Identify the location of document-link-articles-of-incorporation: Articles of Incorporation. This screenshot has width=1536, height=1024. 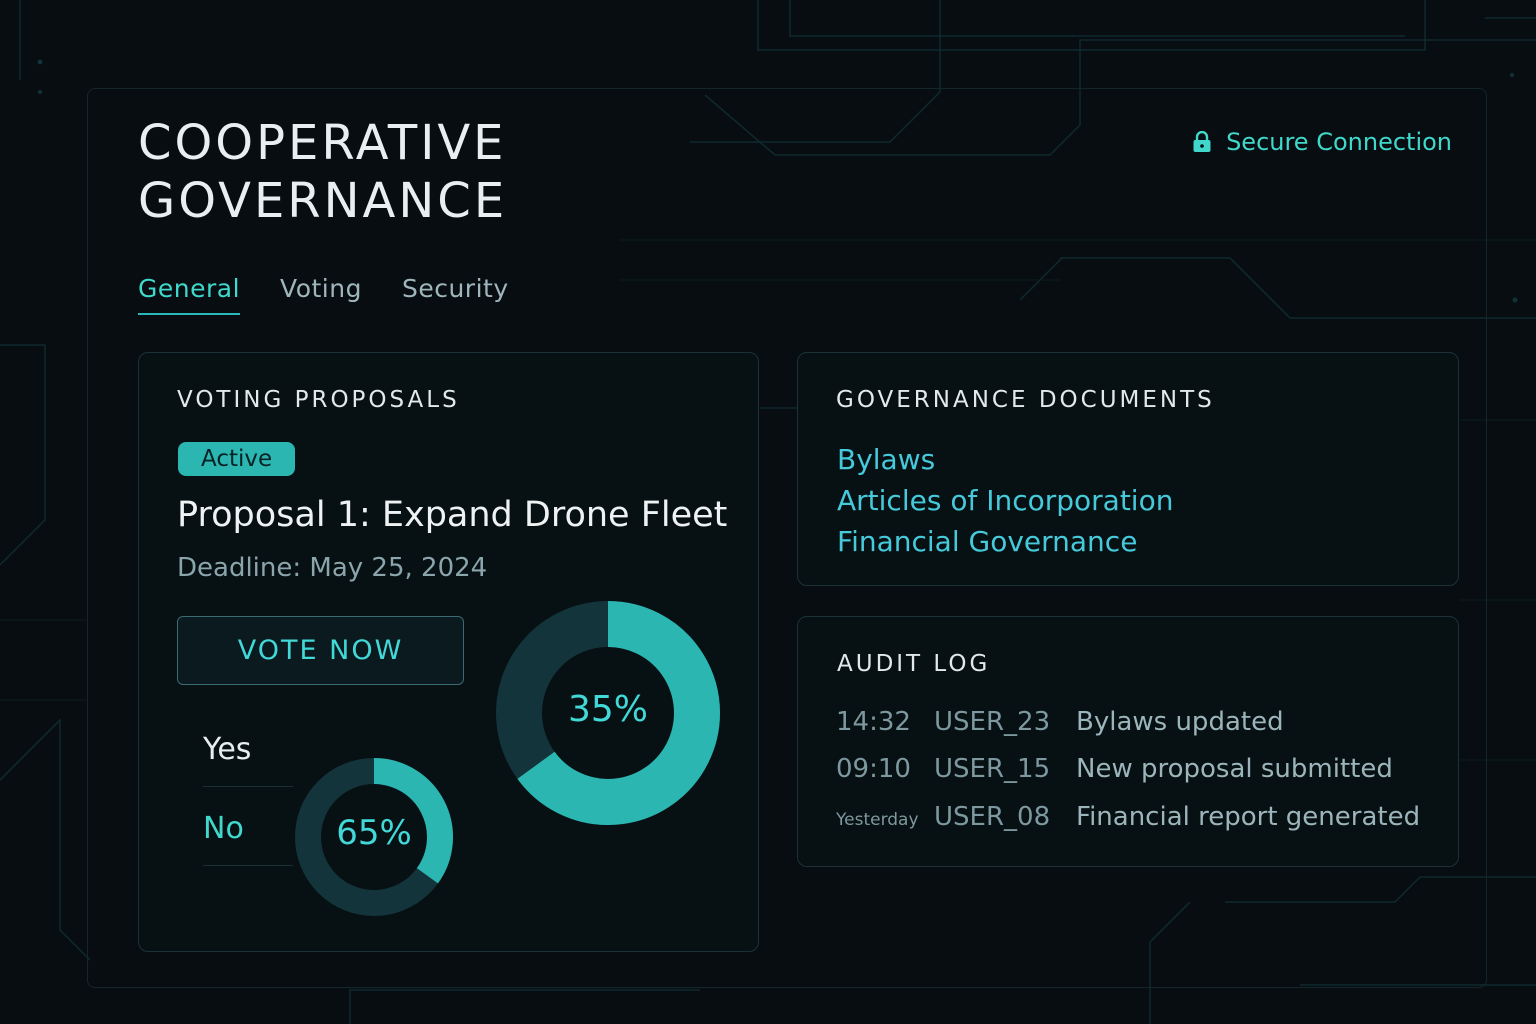
(1005, 500).